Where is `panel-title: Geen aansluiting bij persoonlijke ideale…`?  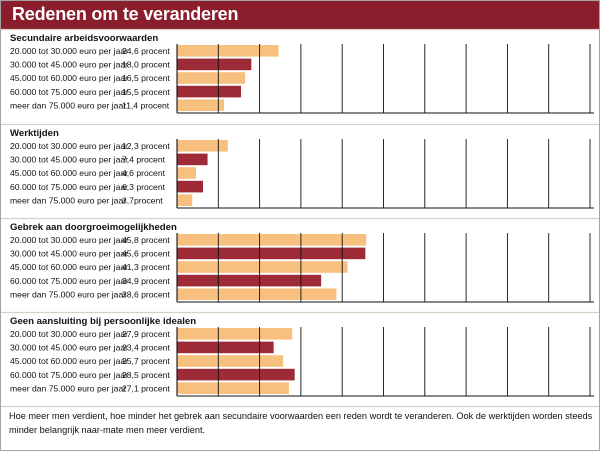 panel-title: Geen aansluiting bij persoonlijke ideale… is located at coordinates (103, 321).